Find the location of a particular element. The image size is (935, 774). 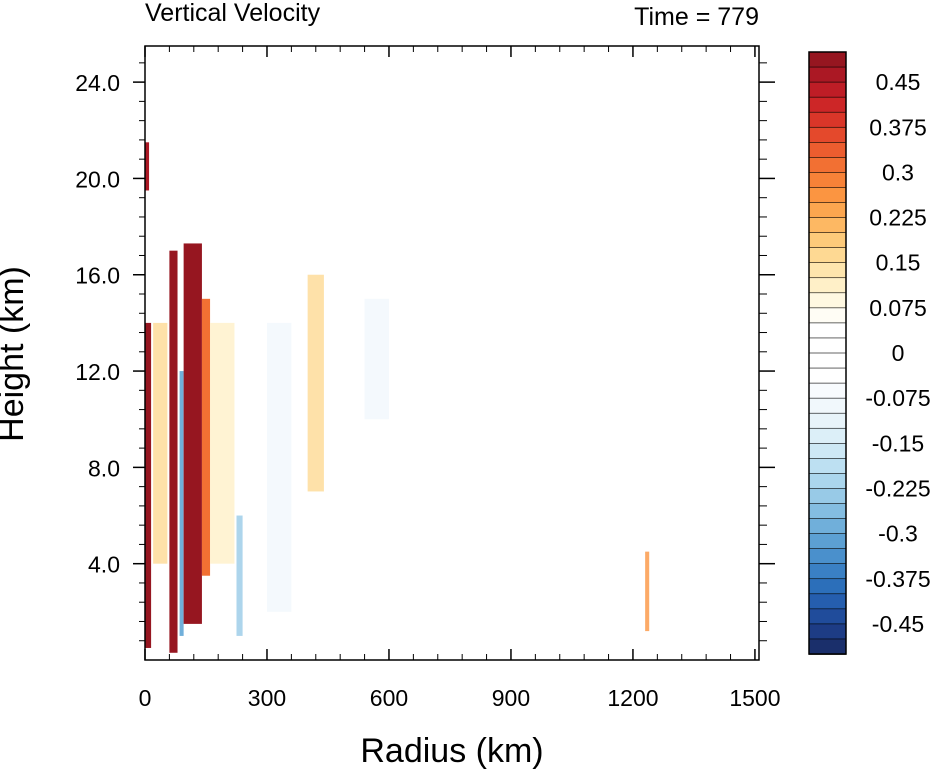

x-tick-label: 1200 is located at coordinates (632, 698).